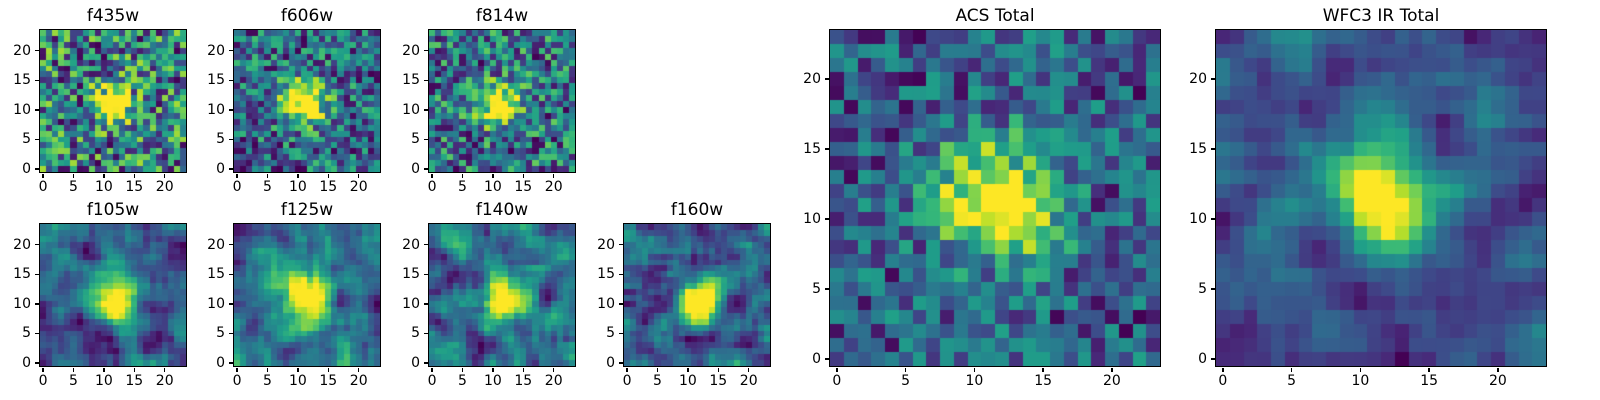 The width and height of the screenshot is (1600, 400). Describe the element at coordinates (697, 210) in the screenshot. I see `panel-title-f160w: f160w` at that location.